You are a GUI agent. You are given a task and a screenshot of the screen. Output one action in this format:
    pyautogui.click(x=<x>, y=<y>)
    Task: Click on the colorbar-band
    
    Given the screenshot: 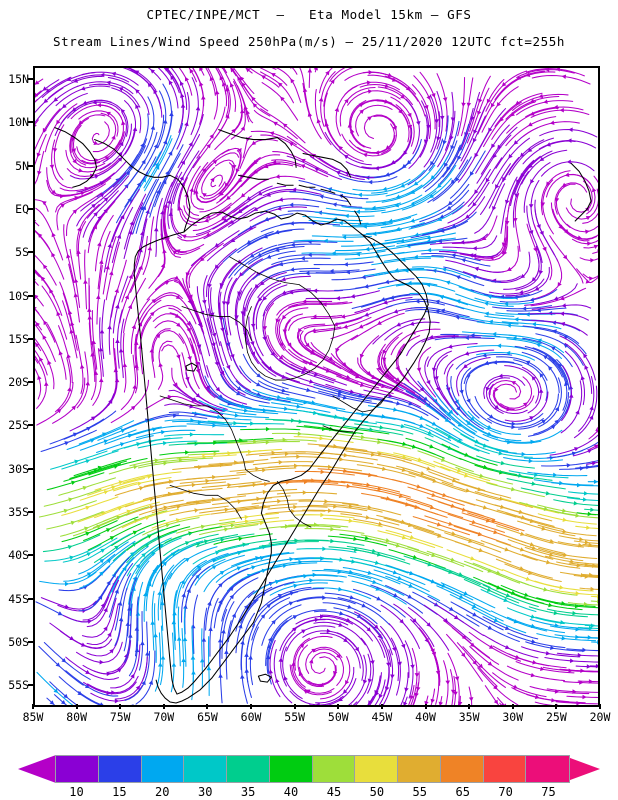 What is the action you would take?
    pyautogui.click(x=376, y=769)
    